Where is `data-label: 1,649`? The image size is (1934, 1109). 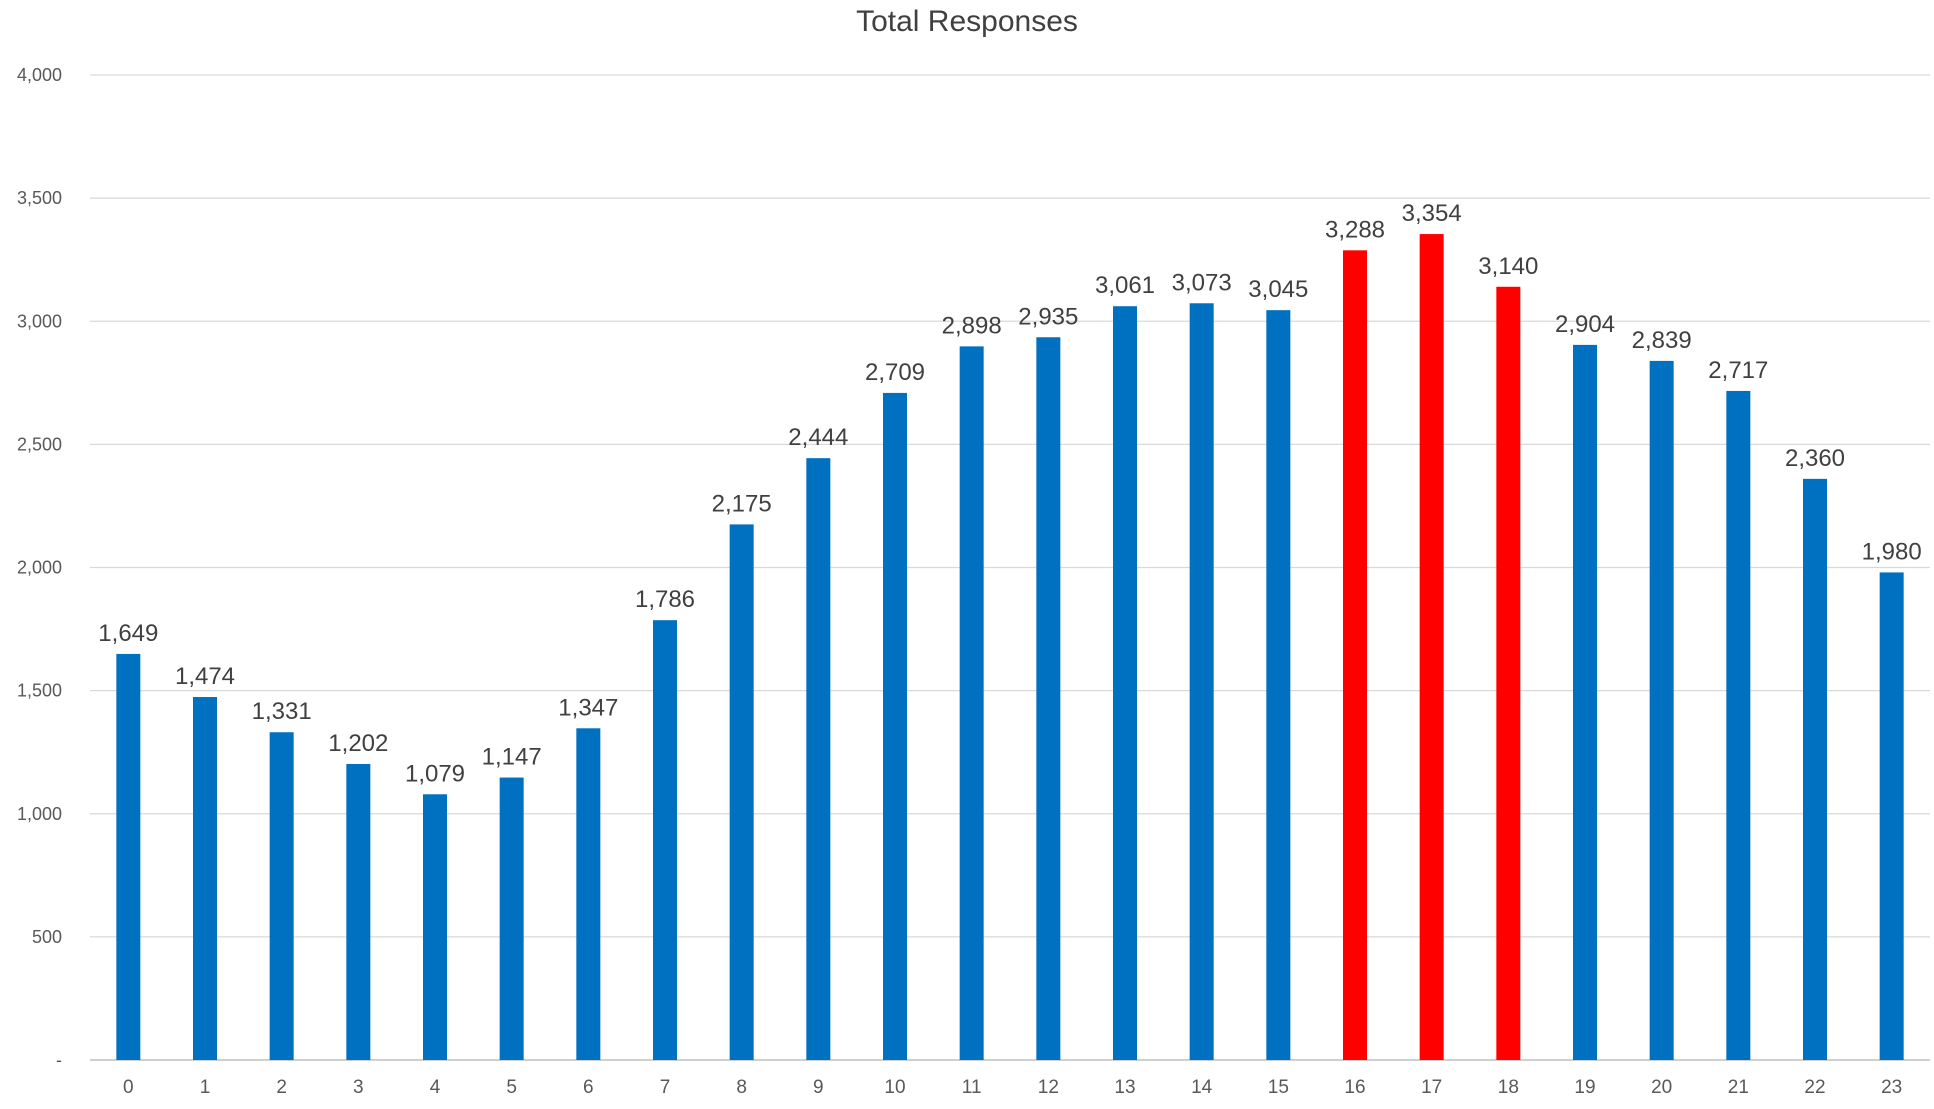
data-label: 1,649 is located at coordinates (128, 633).